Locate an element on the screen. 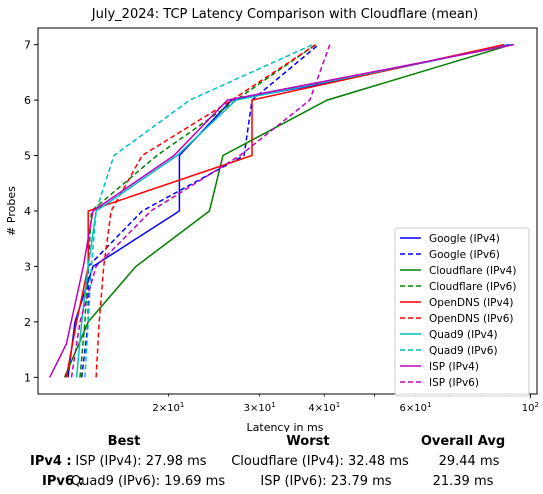  y-tick-label: 6 is located at coordinates (27, 100).